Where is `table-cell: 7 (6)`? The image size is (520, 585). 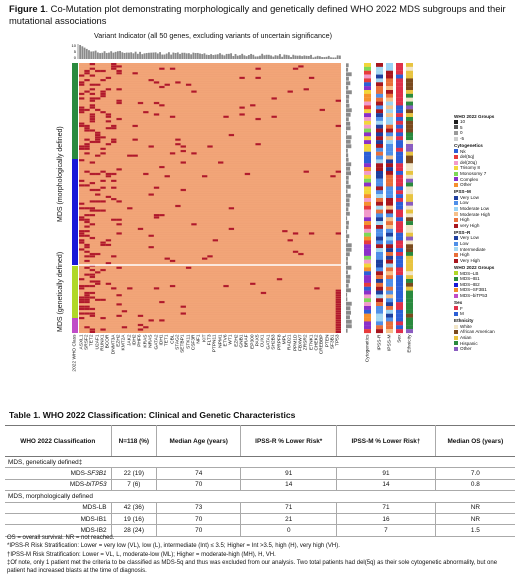 table-cell: 7 (6) is located at coordinates (134, 485).